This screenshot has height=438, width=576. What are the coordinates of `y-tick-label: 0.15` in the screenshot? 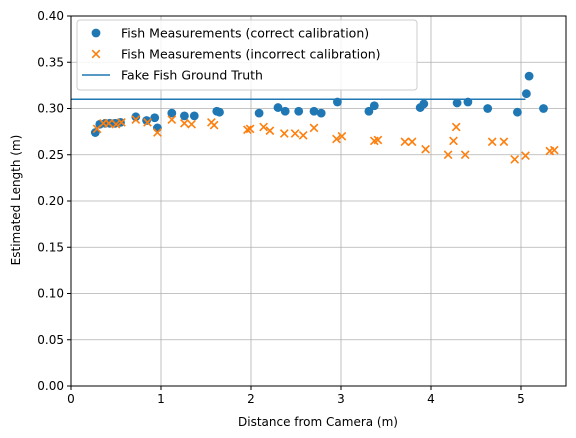 It's located at (50, 247).